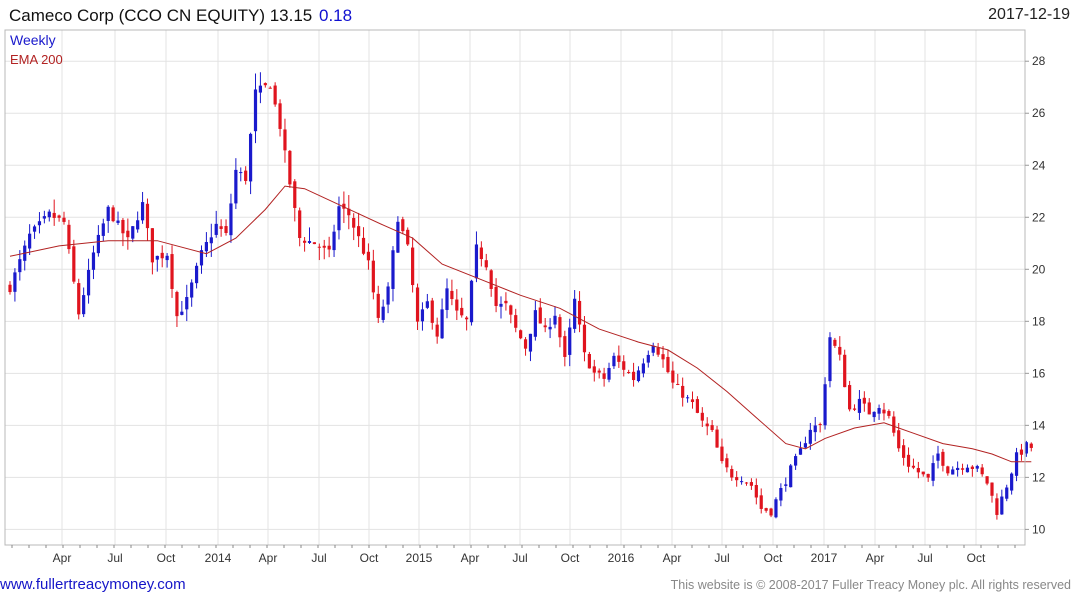 This screenshot has height=600, width=1075. I want to click on y-tick-label: 26, so click(1039, 113).